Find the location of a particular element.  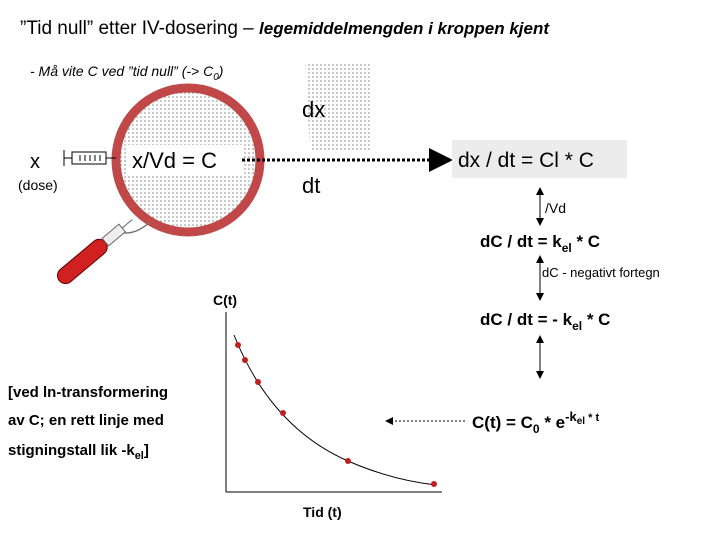

subtitle: - Må vite C ved ”tid null” (-> C0) is located at coordinates (126, 73).